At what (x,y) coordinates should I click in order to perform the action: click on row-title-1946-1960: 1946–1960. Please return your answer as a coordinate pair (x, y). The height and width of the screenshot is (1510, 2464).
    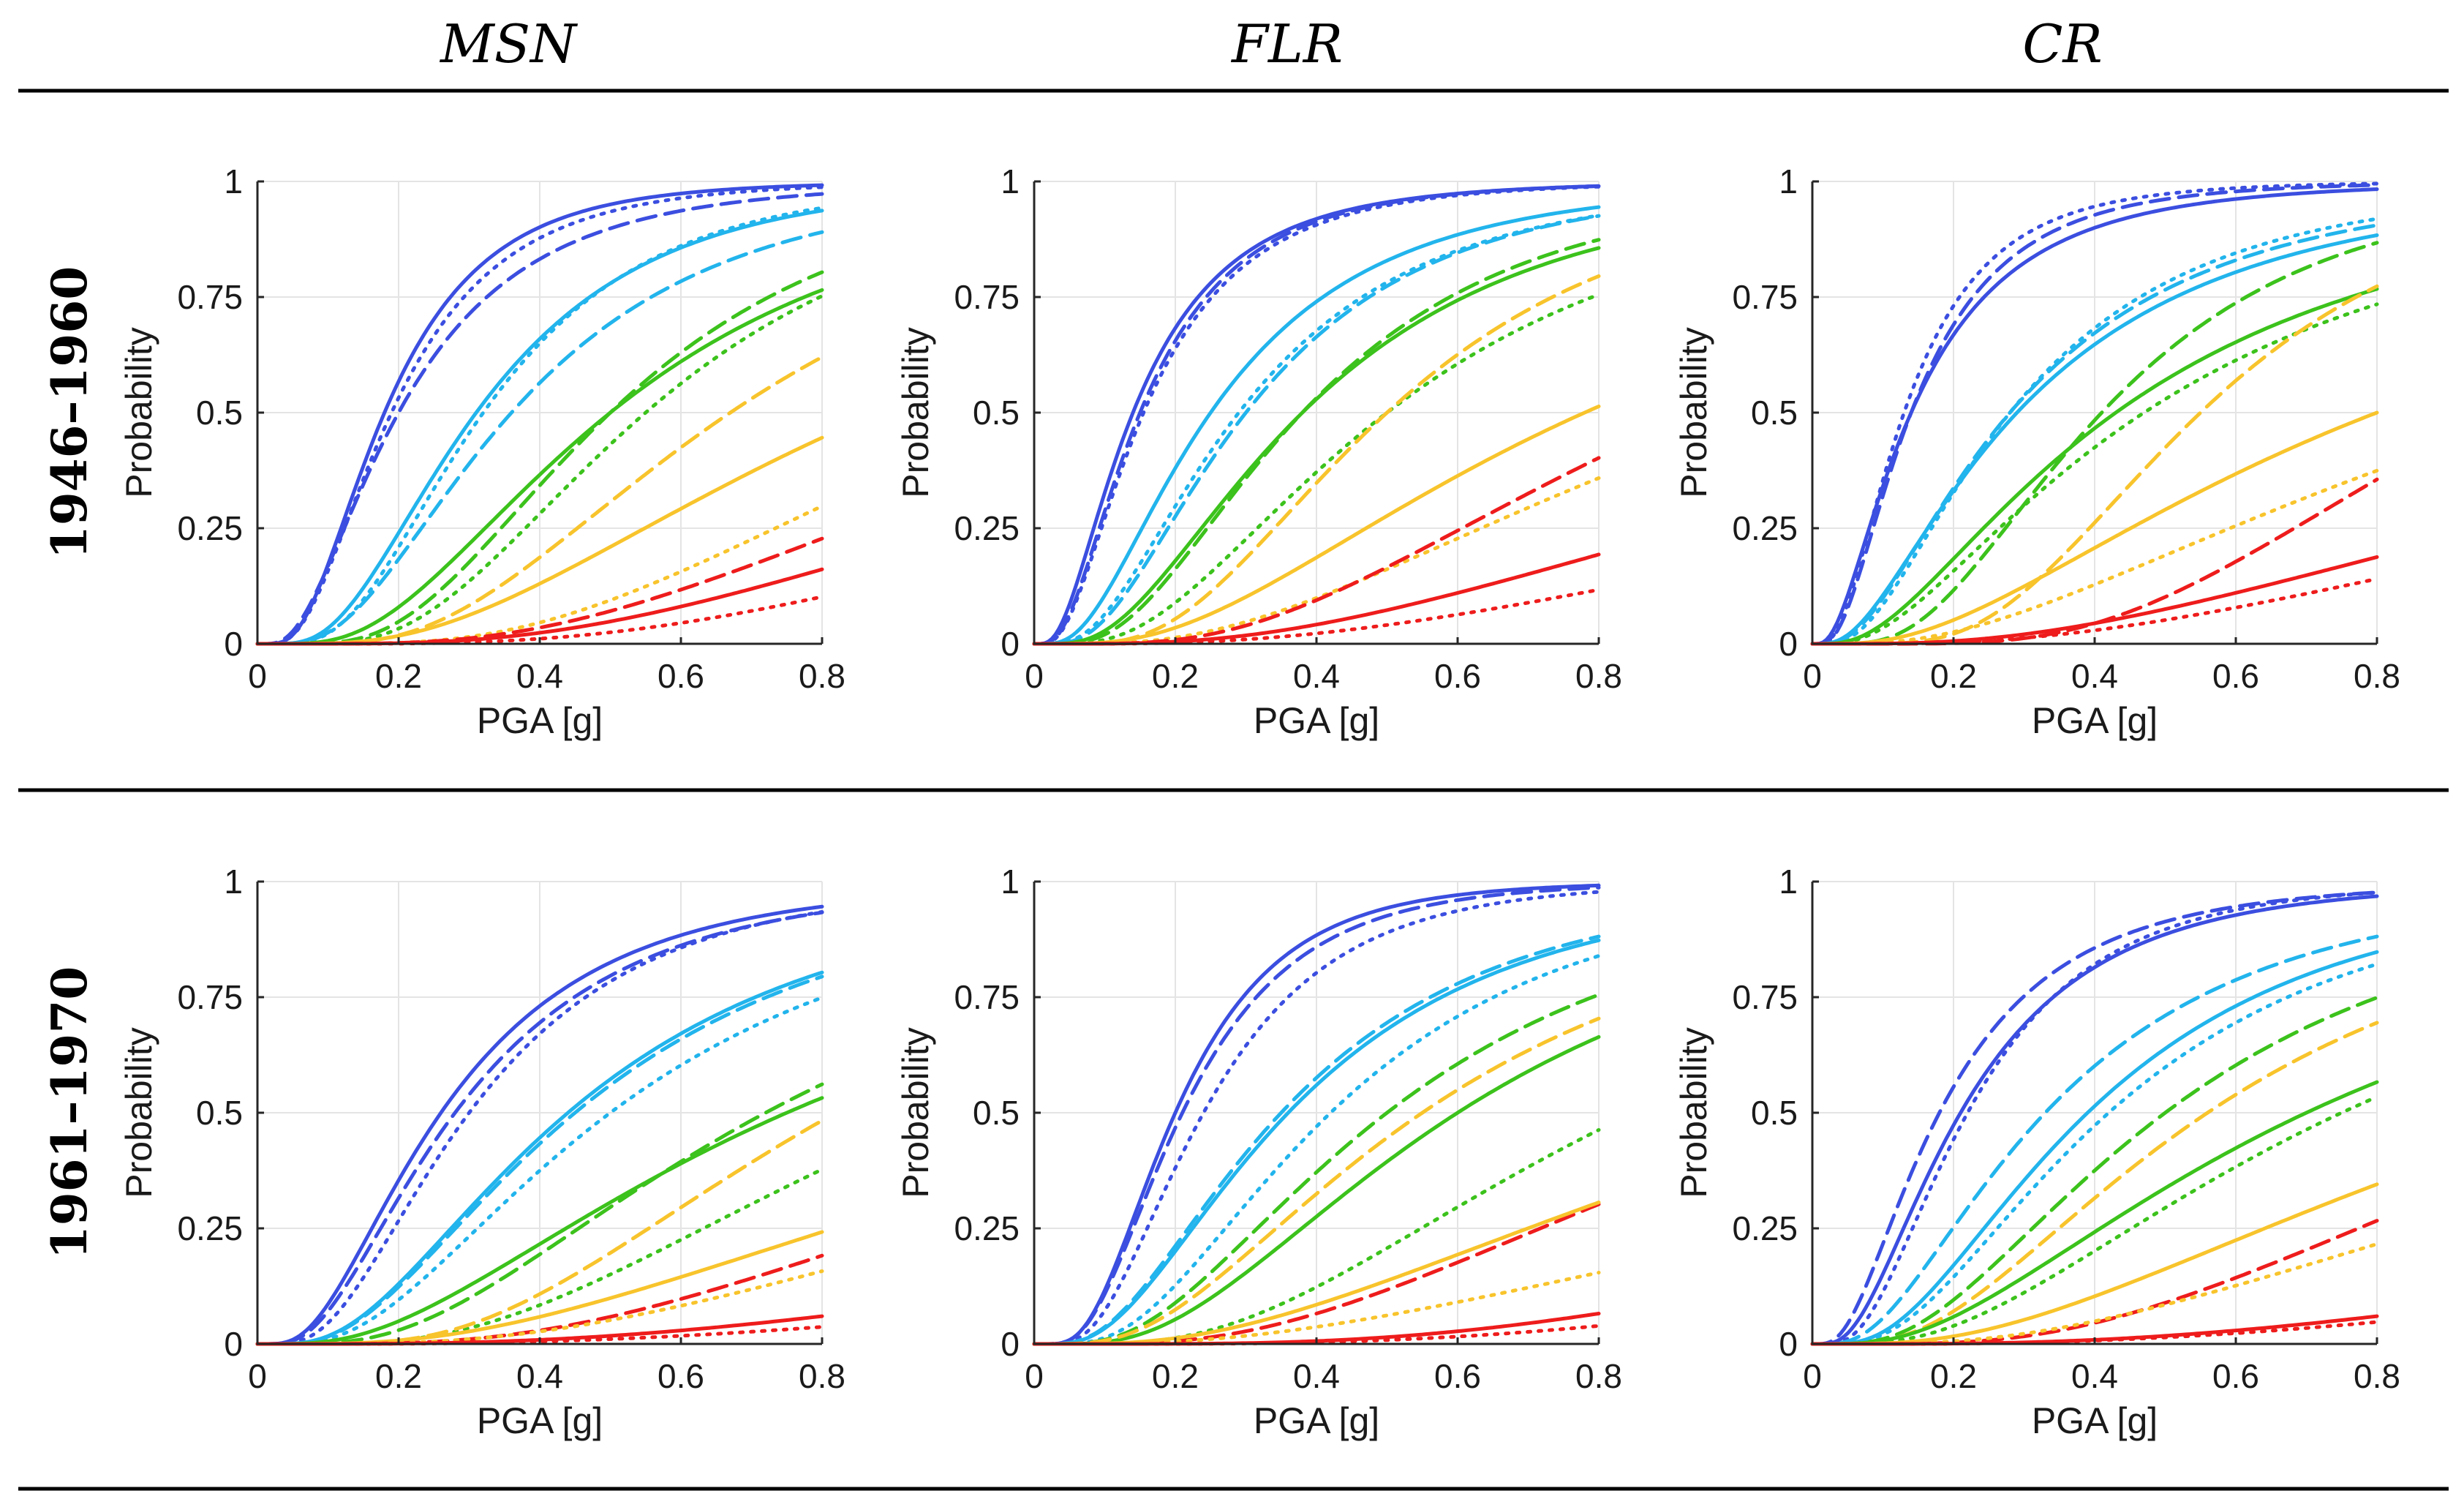
    Looking at the image, I should click on (70, 412).